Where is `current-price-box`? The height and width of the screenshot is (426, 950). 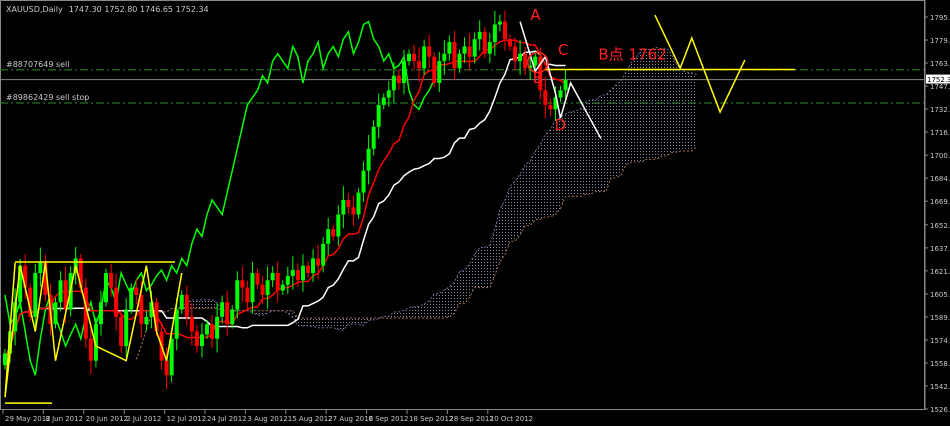 current-price-box is located at coordinates (938, 79).